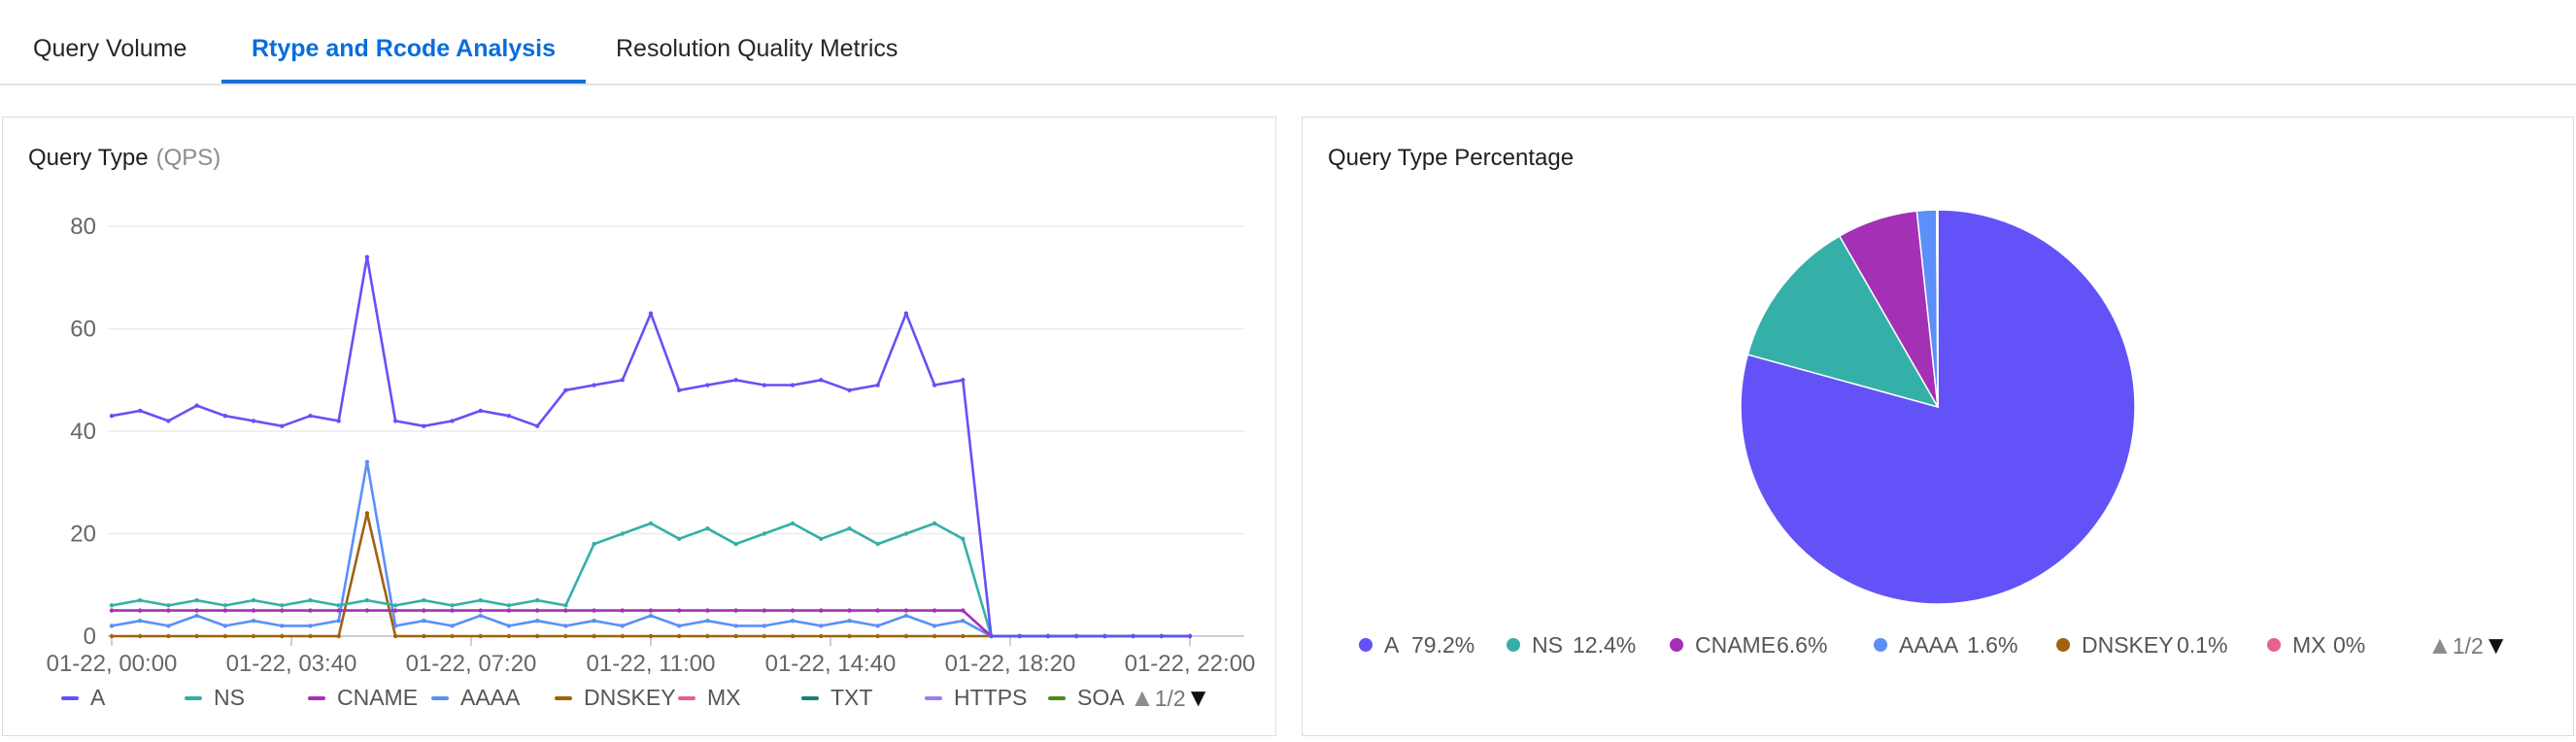 The height and width of the screenshot is (742, 2576). Describe the element at coordinates (403, 82) in the screenshot. I see `active-tab-indicator` at that location.